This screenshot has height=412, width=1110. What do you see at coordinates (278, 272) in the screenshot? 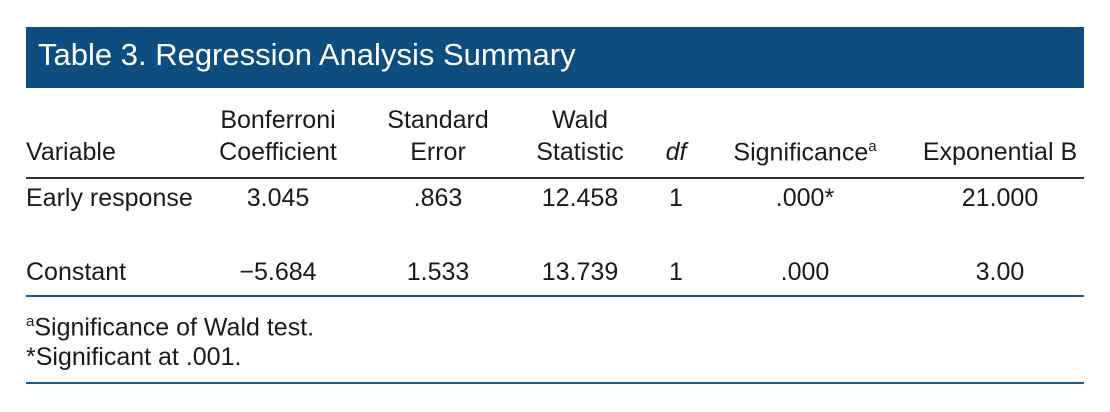
I see `table-cell: −5.684` at bounding box center [278, 272].